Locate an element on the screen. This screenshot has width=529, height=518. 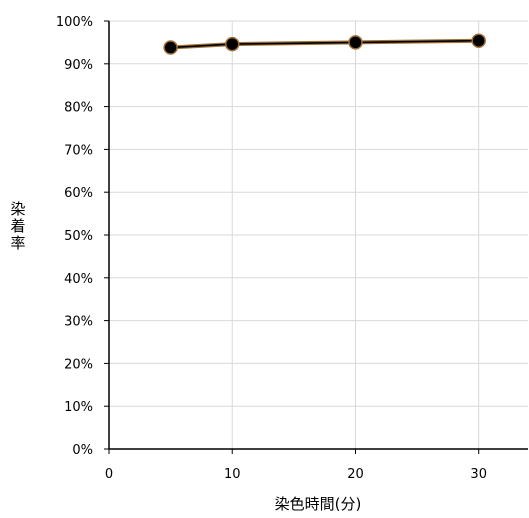
y-tick-label: 70% is located at coordinates (78, 150).